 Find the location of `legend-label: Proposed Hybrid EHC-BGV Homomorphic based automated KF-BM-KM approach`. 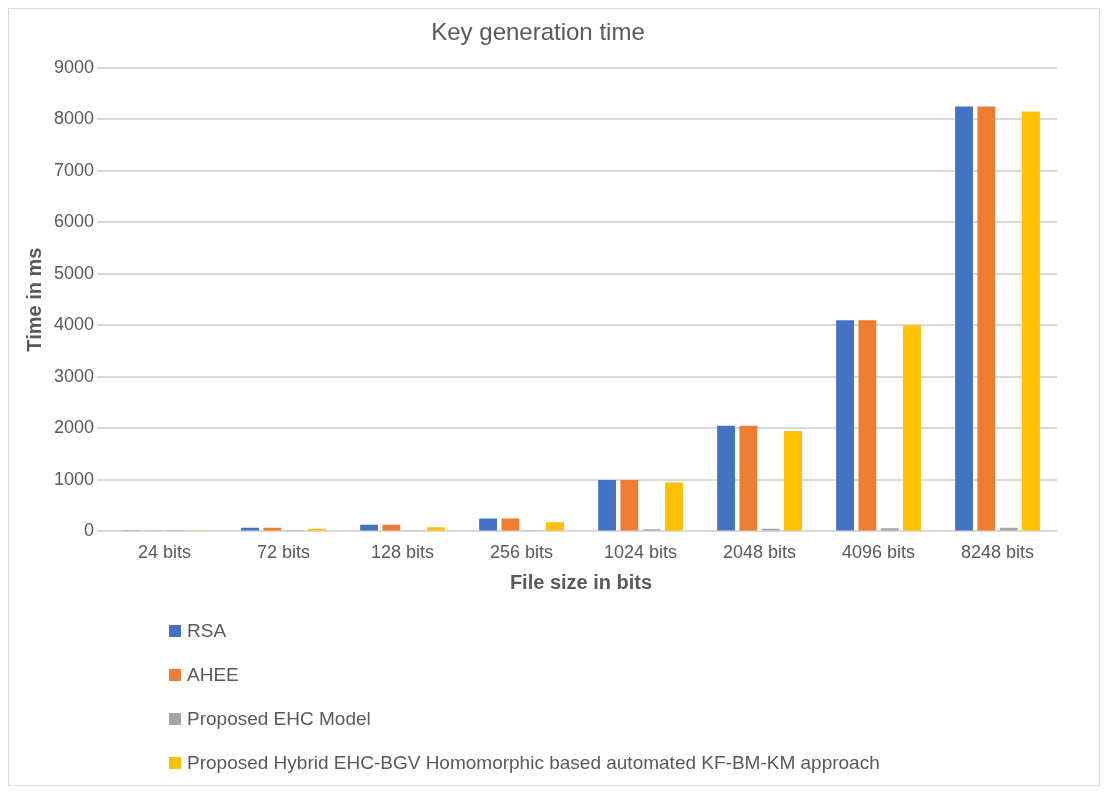

legend-label: Proposed Hybrid EHC-BGV Homomorphic based automated KF-BM-KM approach is located at coordinates (533, 763).